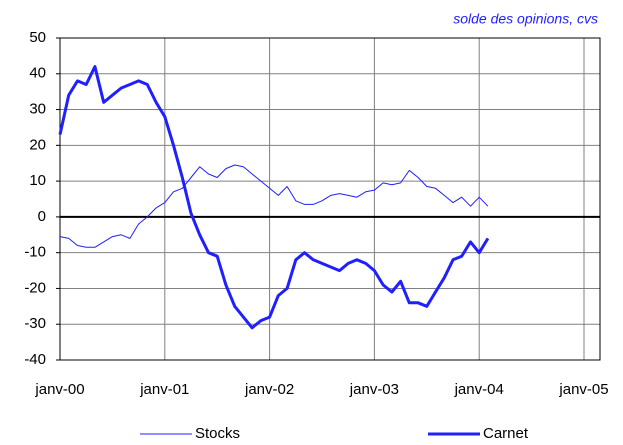  Describe the element at coordinates (37, 73) in the screenshot. I see `y-tick-label: 40` at that location.